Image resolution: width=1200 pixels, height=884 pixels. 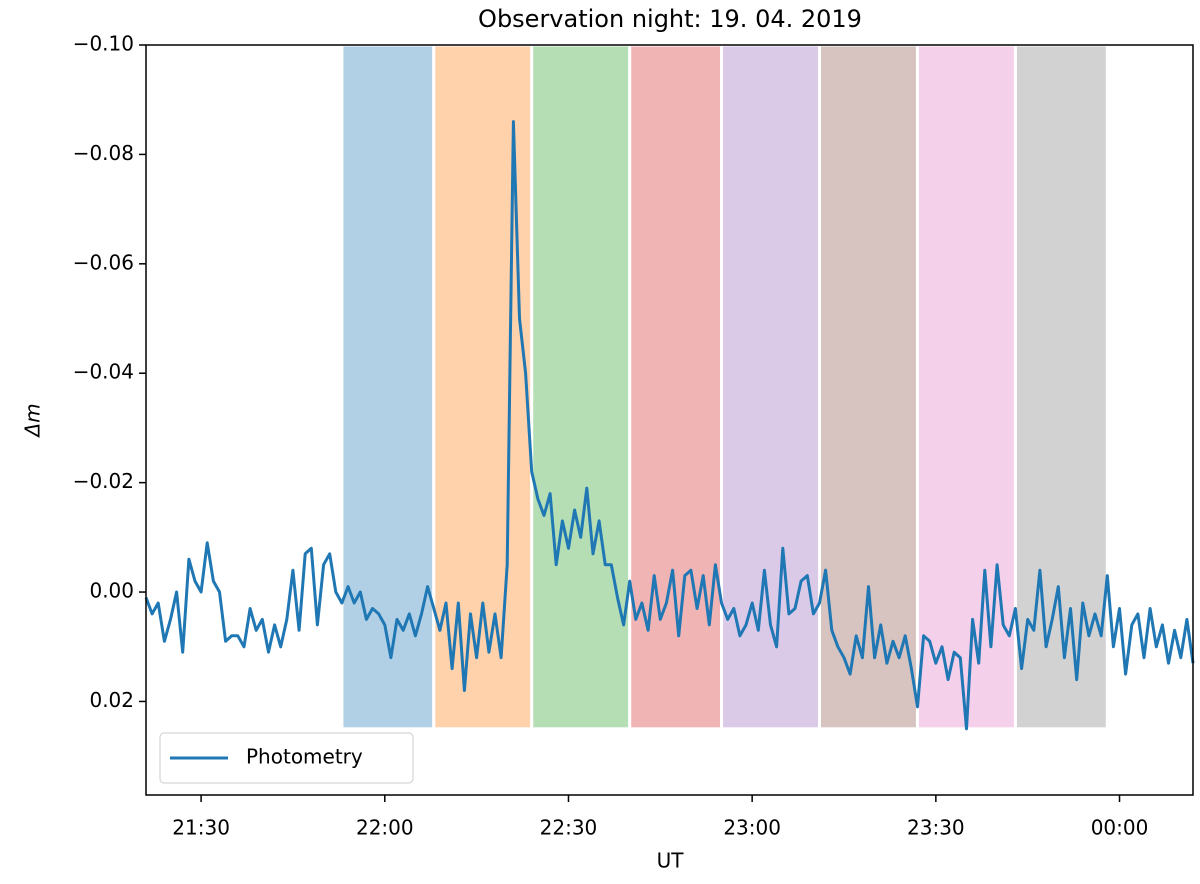 What do you see at coordinates (752, 828) in the screenshot?
I see `x-tick-label: 23:00` at bounding box center [752, 828].